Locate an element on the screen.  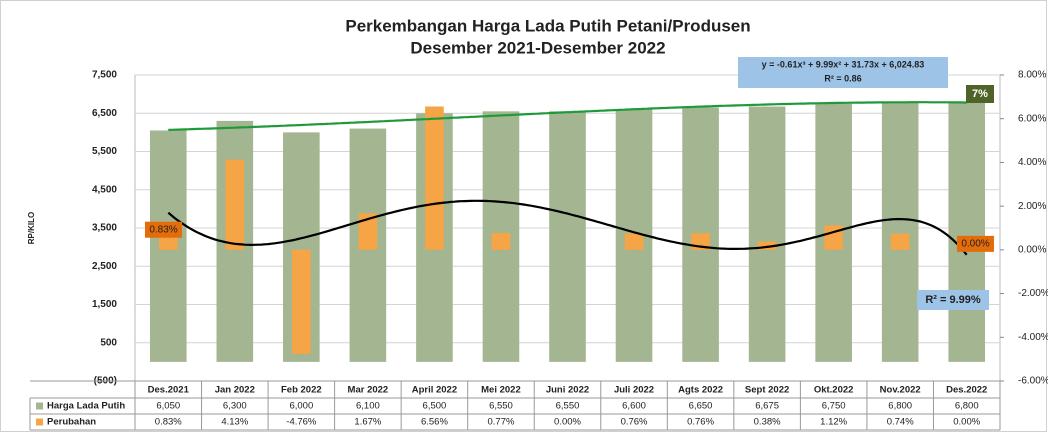
y2-tick-label: 4.00% is located at coordinates (1032, 162).